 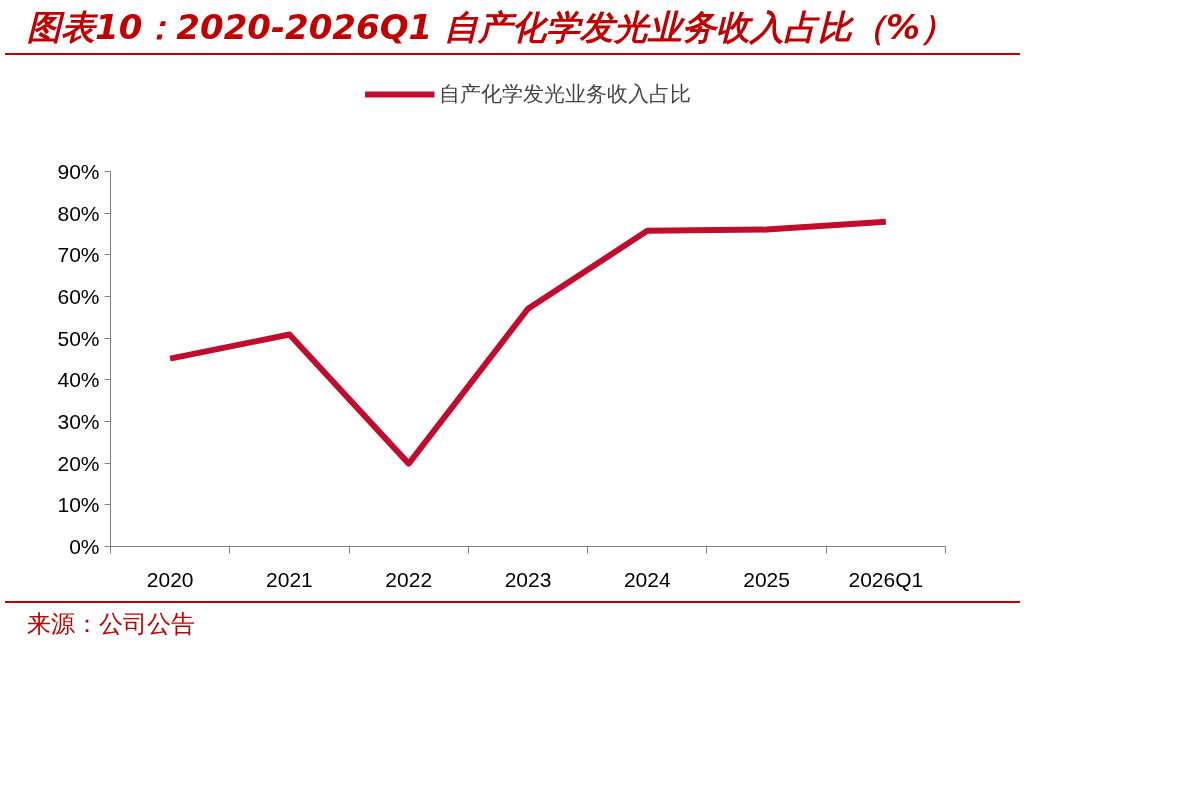 I want to click on y-tick-label: 50%, so click(x=78, y=338).